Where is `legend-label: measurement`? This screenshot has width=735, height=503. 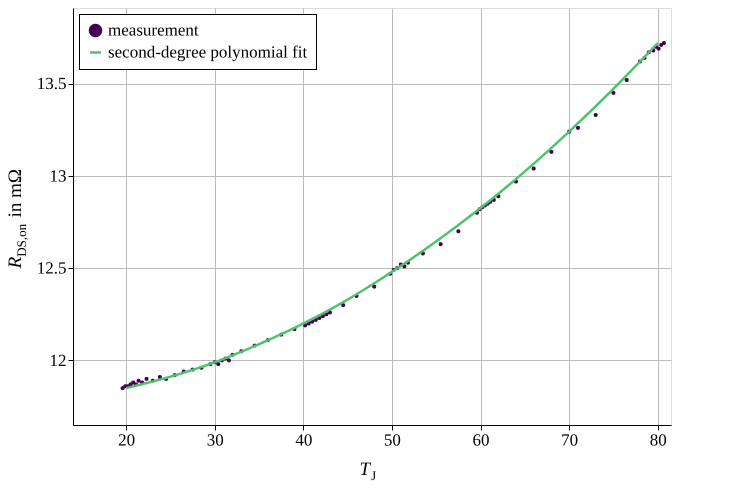 legend-label: measurement is located at coordinates (153, 30).